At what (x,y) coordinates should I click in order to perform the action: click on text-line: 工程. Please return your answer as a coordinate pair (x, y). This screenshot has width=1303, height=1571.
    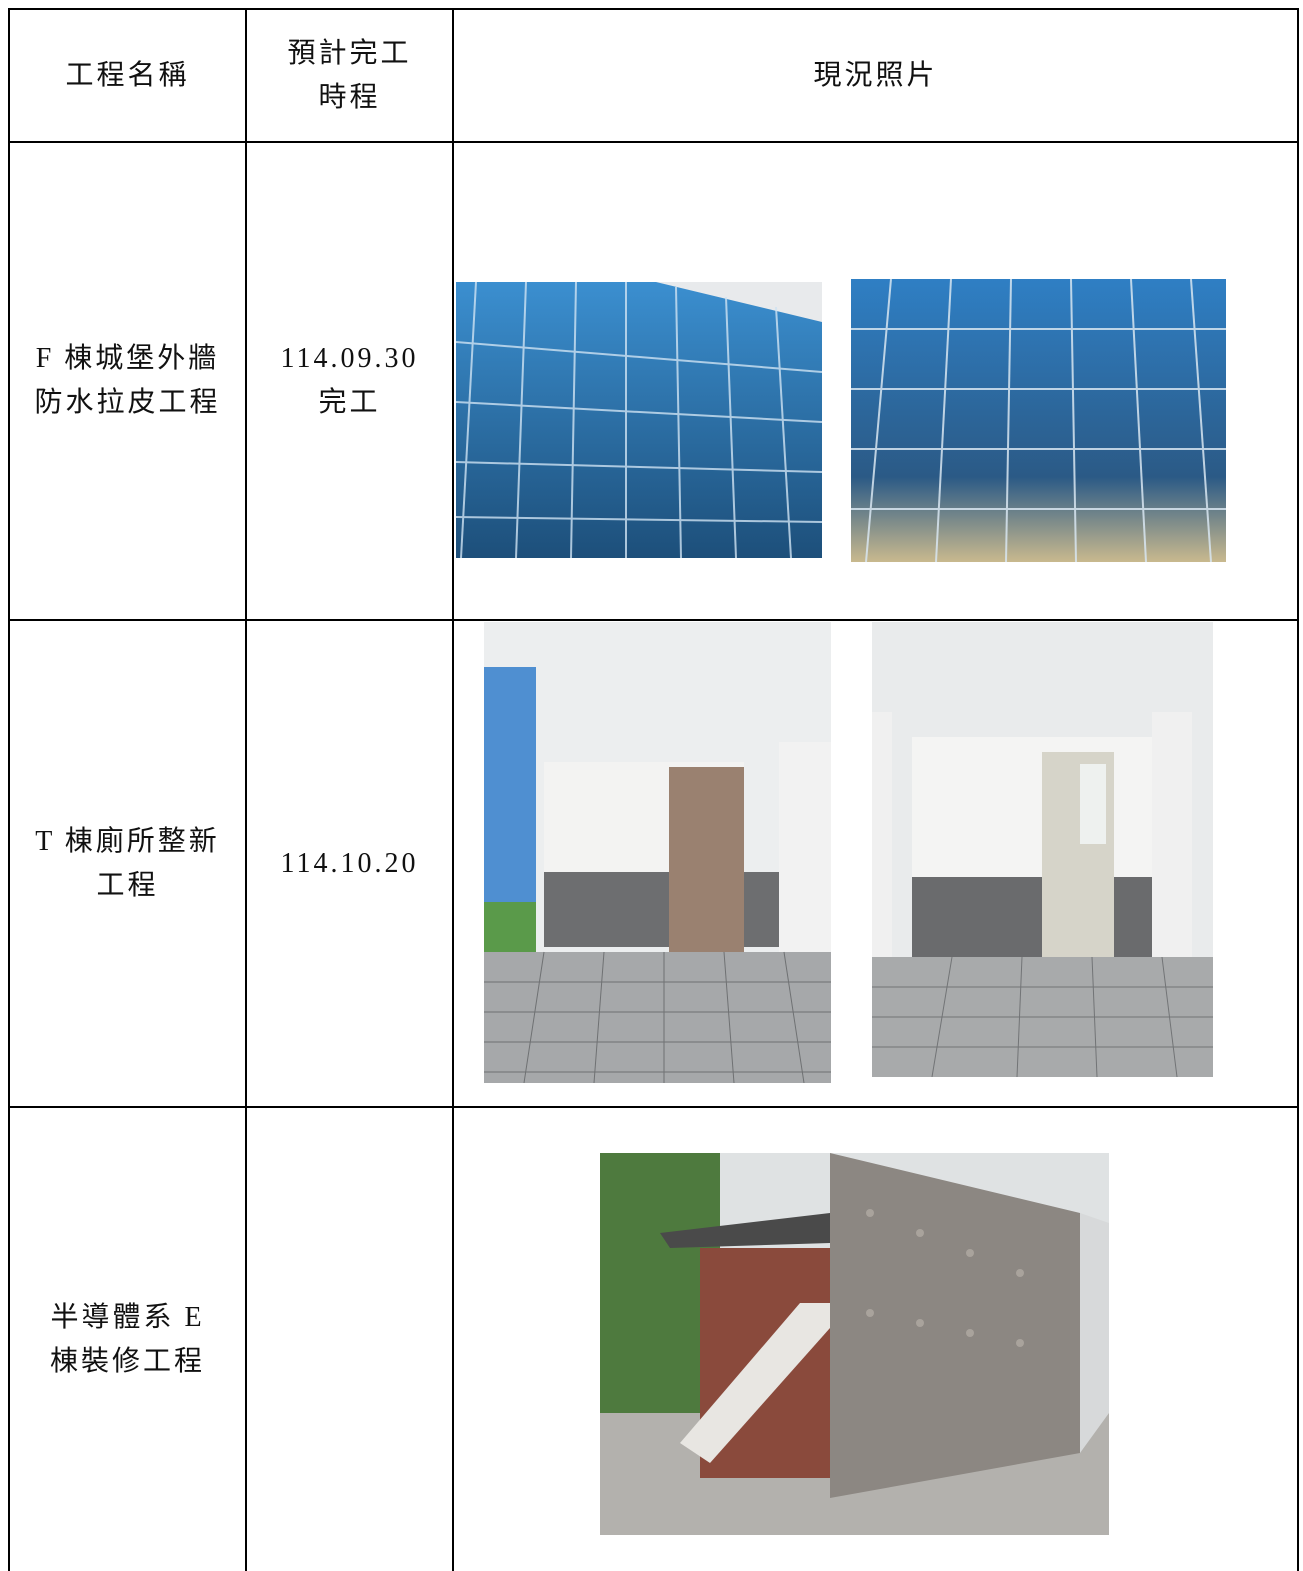
    Looking at the image, I should click on (127, 885).